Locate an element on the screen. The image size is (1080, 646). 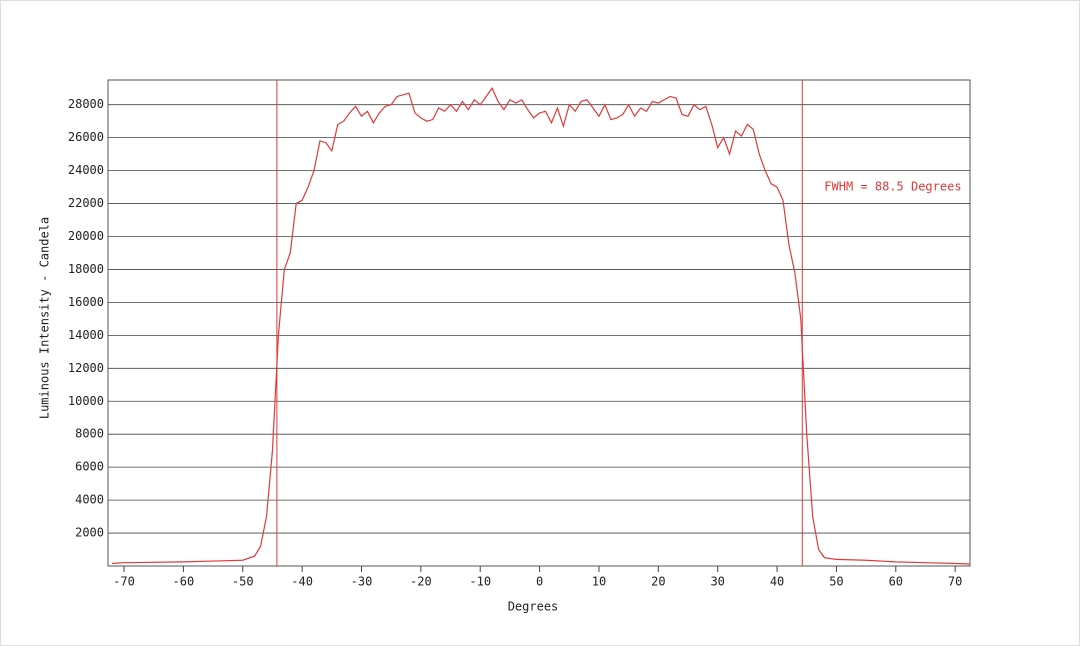
y-tick-label: 22000 is located at coordinates (86, 203).